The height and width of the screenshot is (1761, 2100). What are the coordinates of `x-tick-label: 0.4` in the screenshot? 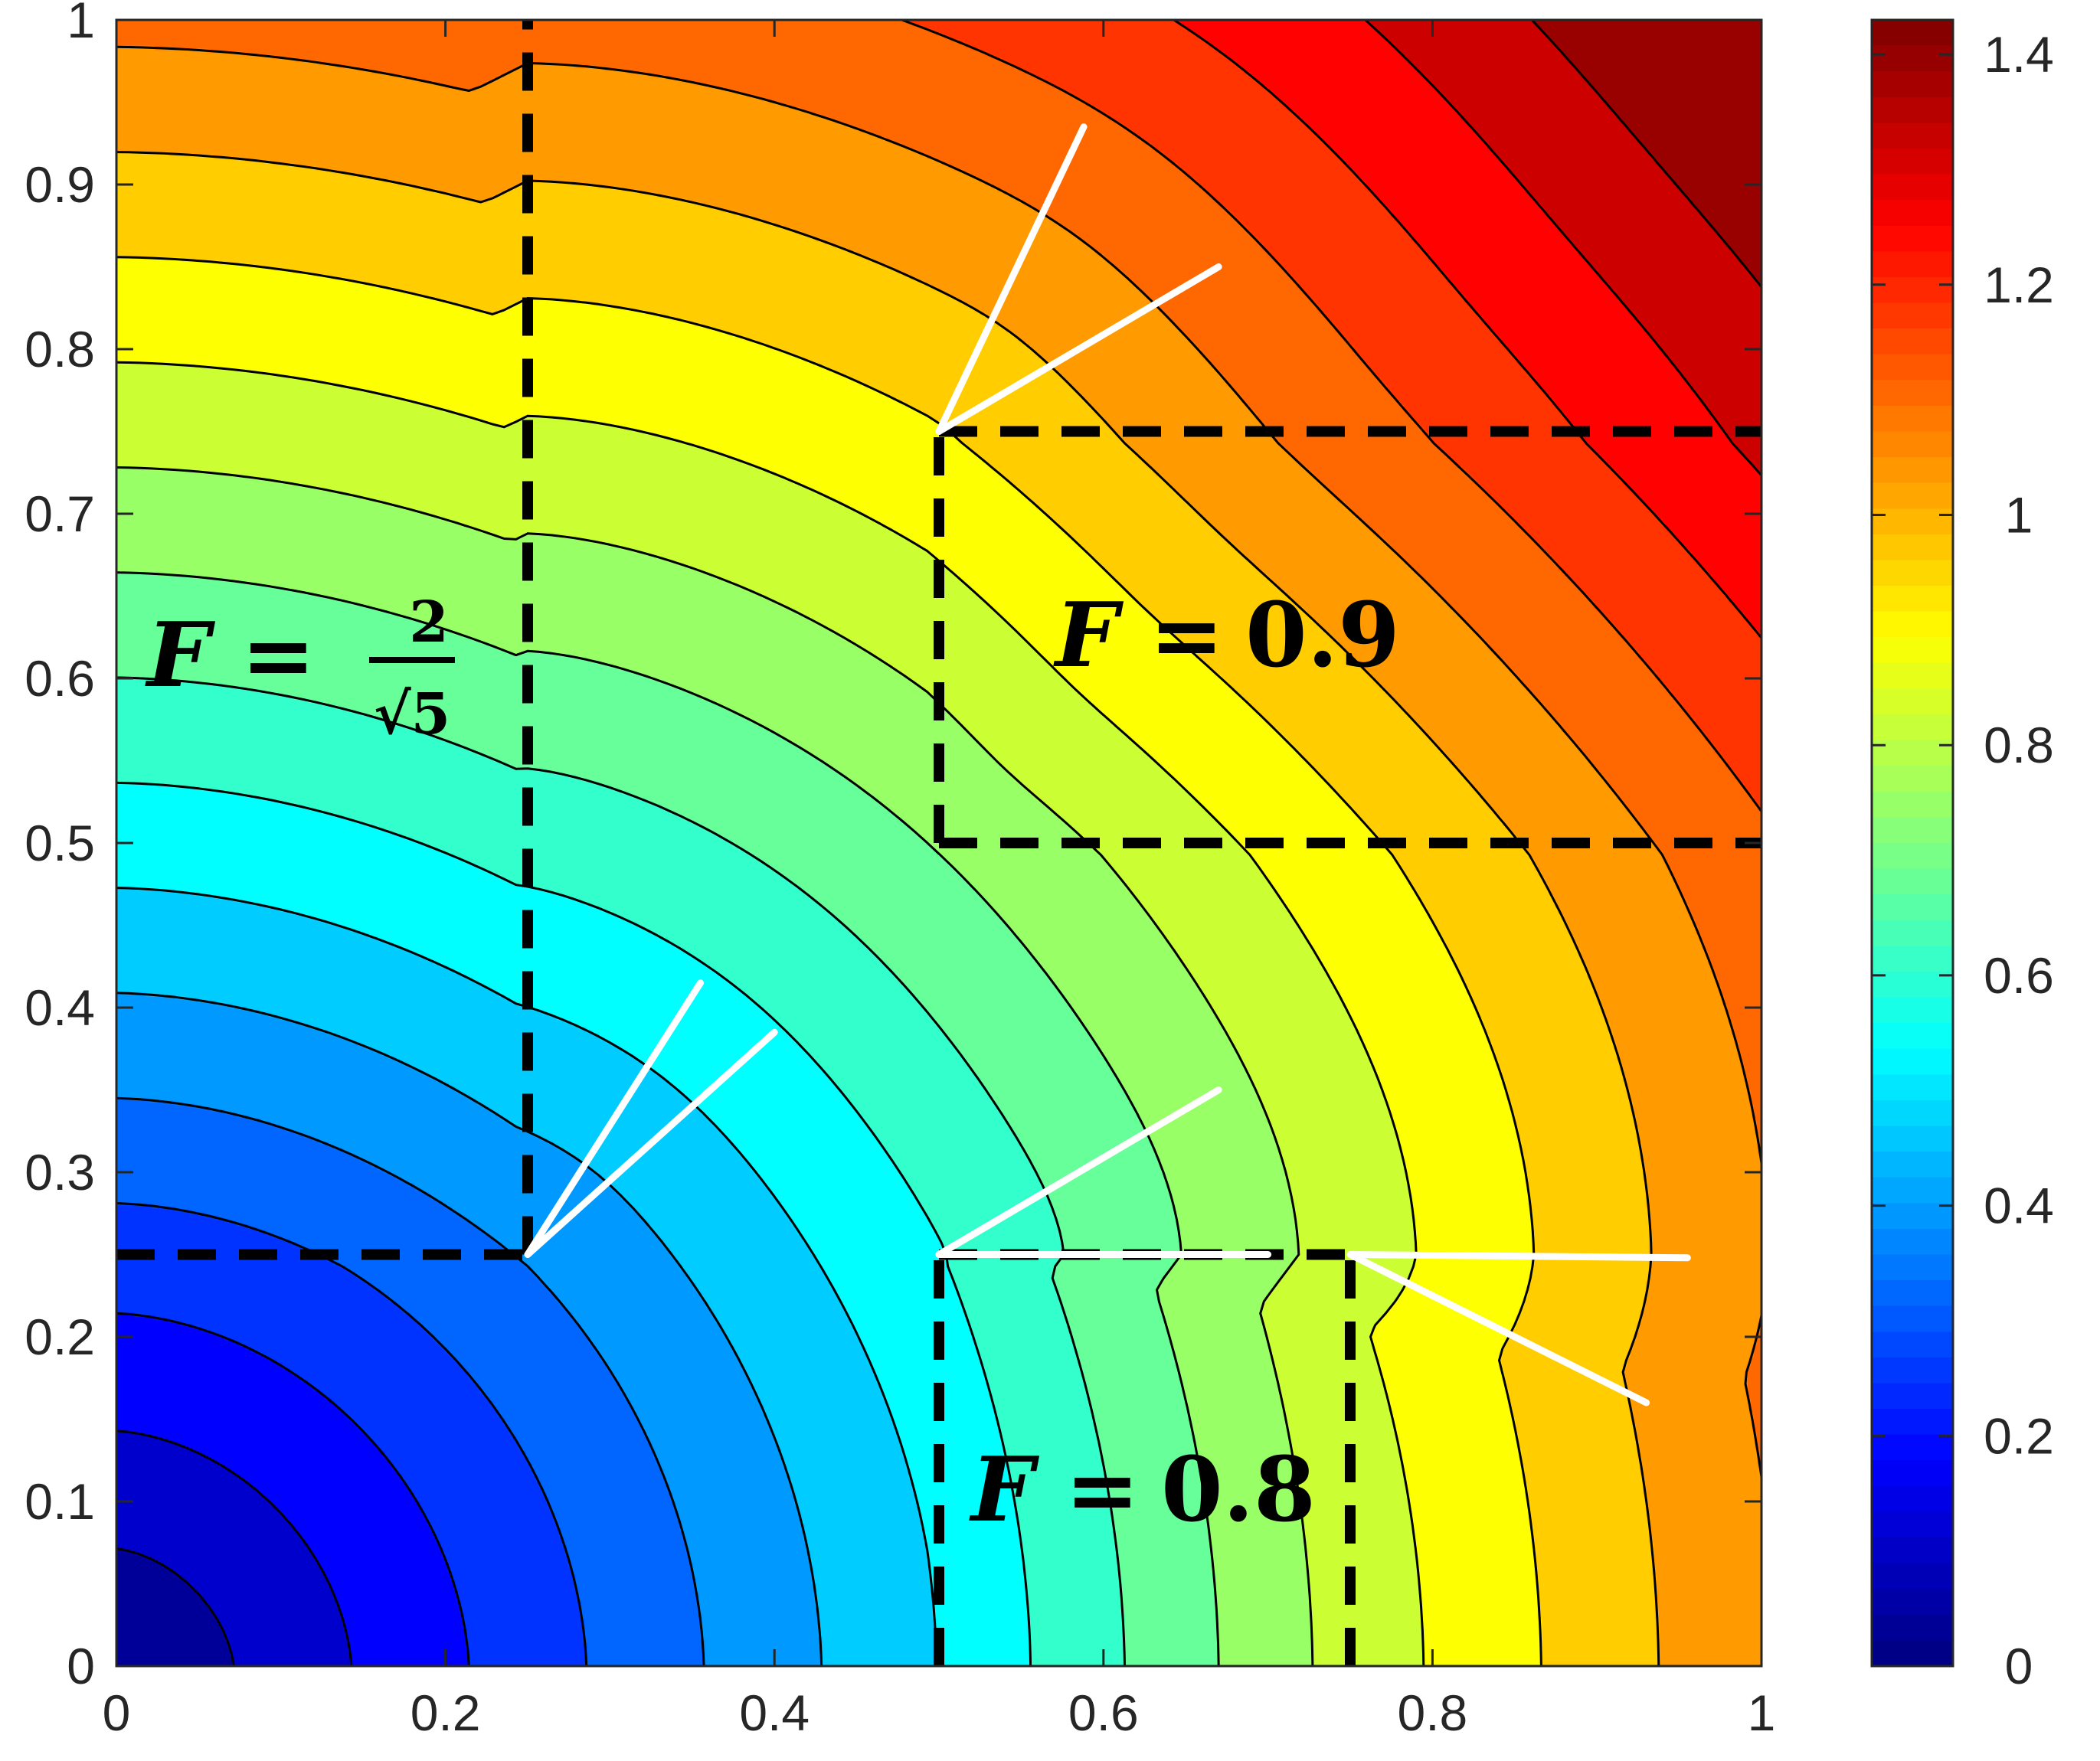 It's located at (774, 1712).